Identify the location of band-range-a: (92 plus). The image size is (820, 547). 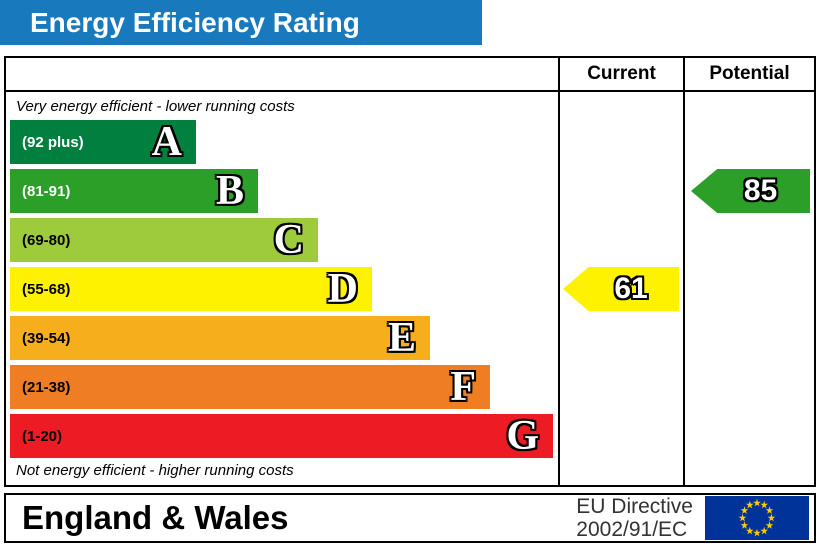
(53, 142).